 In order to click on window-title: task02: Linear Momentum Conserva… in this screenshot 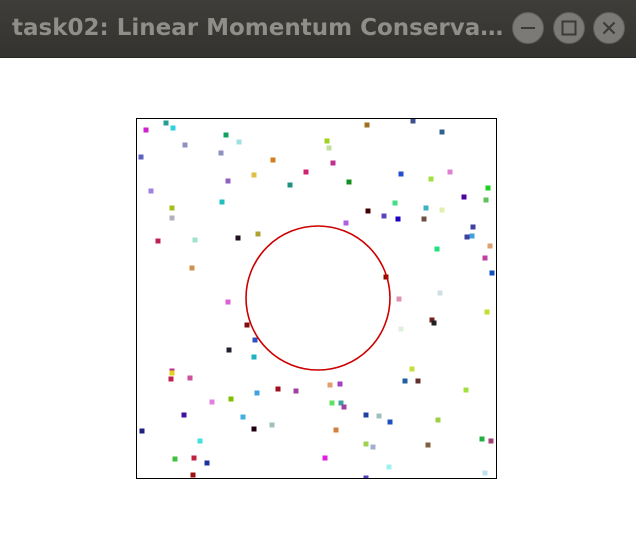, I will do `click(258, 28)`.